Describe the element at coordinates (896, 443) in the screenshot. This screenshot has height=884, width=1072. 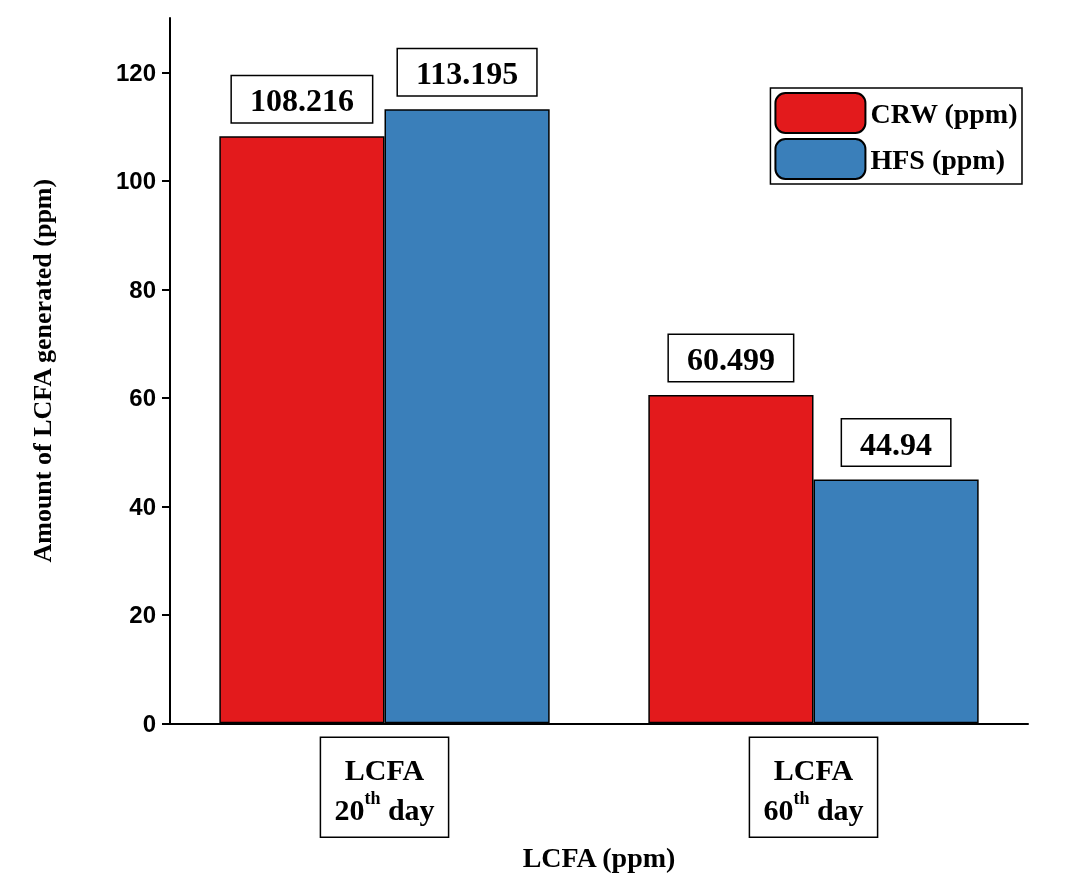
I see `data-label: 44.94` at that location.